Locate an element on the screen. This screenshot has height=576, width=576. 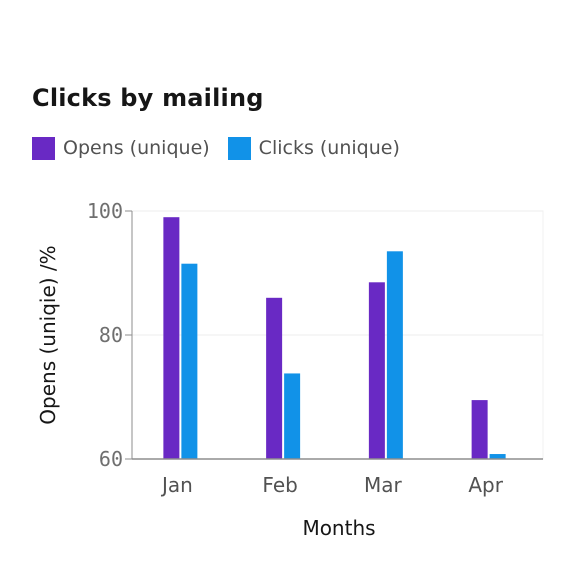
legend-swatch-clicks is located at coordinates (239, 148).